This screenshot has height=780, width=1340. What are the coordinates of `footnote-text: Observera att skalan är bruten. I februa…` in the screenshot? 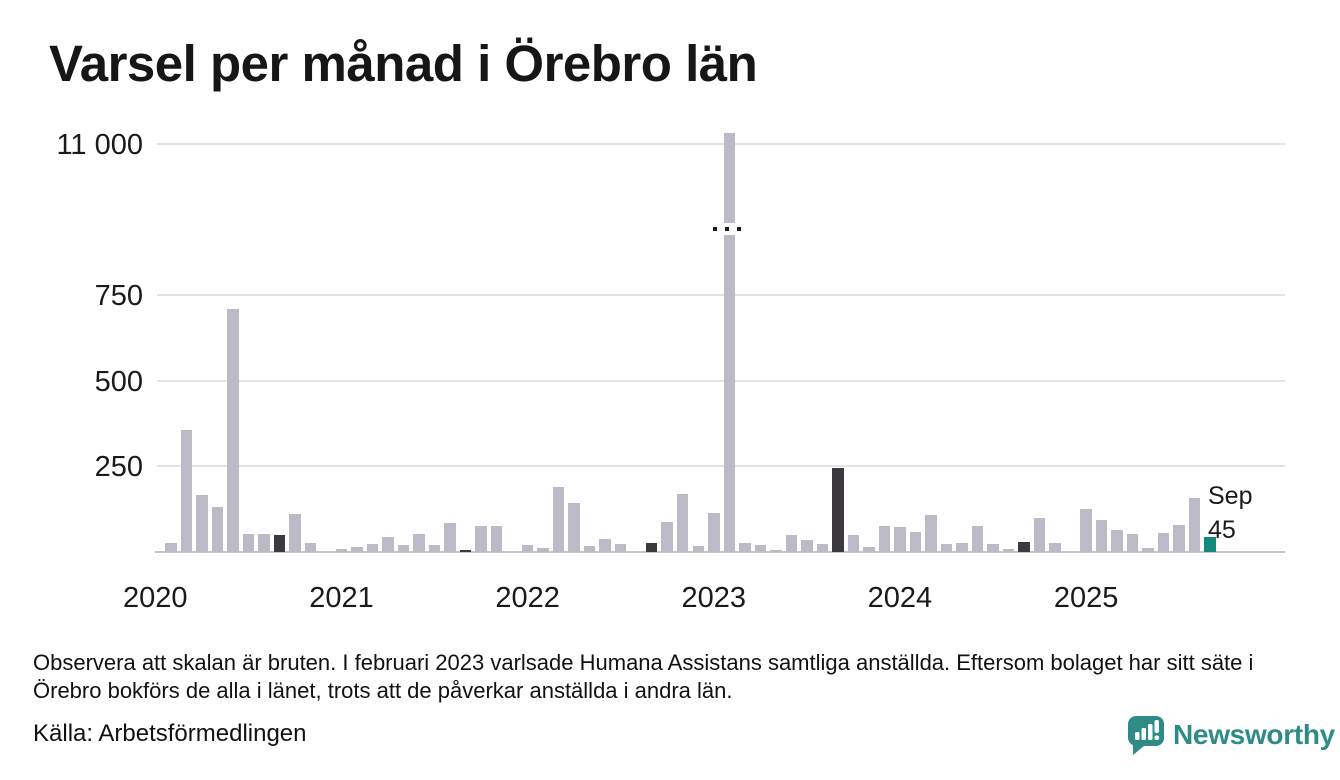 It's located at (643, 676).